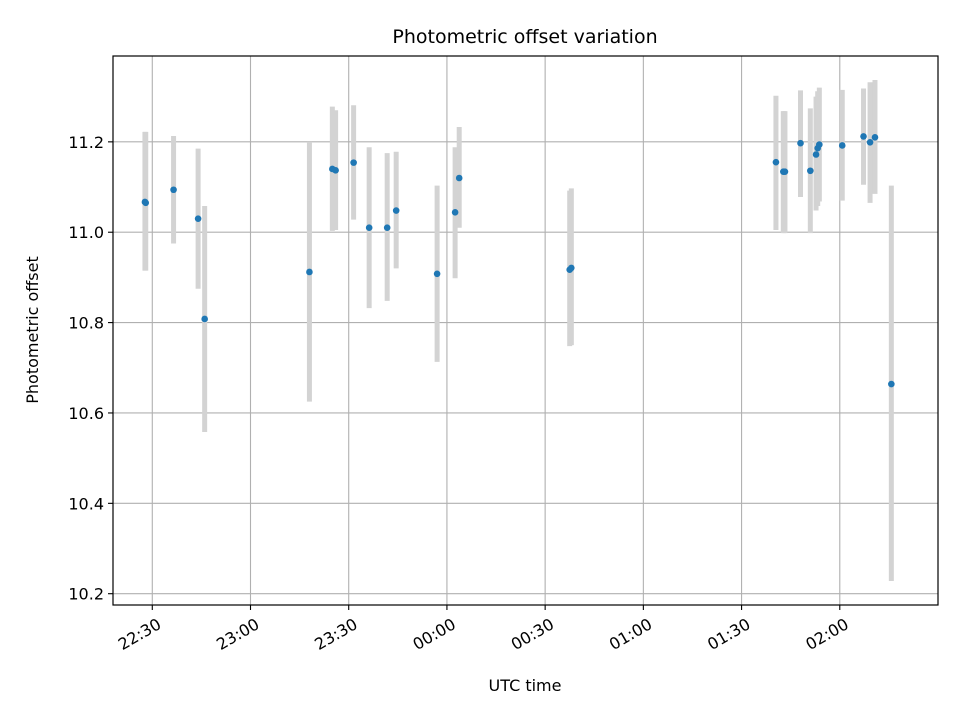 The width and height of the screenshot is (960, 720). What do you see at coordinates (32, 330) in the screenshot?
I see `y-axis-title: Photometric offset` at bounding box center [32, 330].